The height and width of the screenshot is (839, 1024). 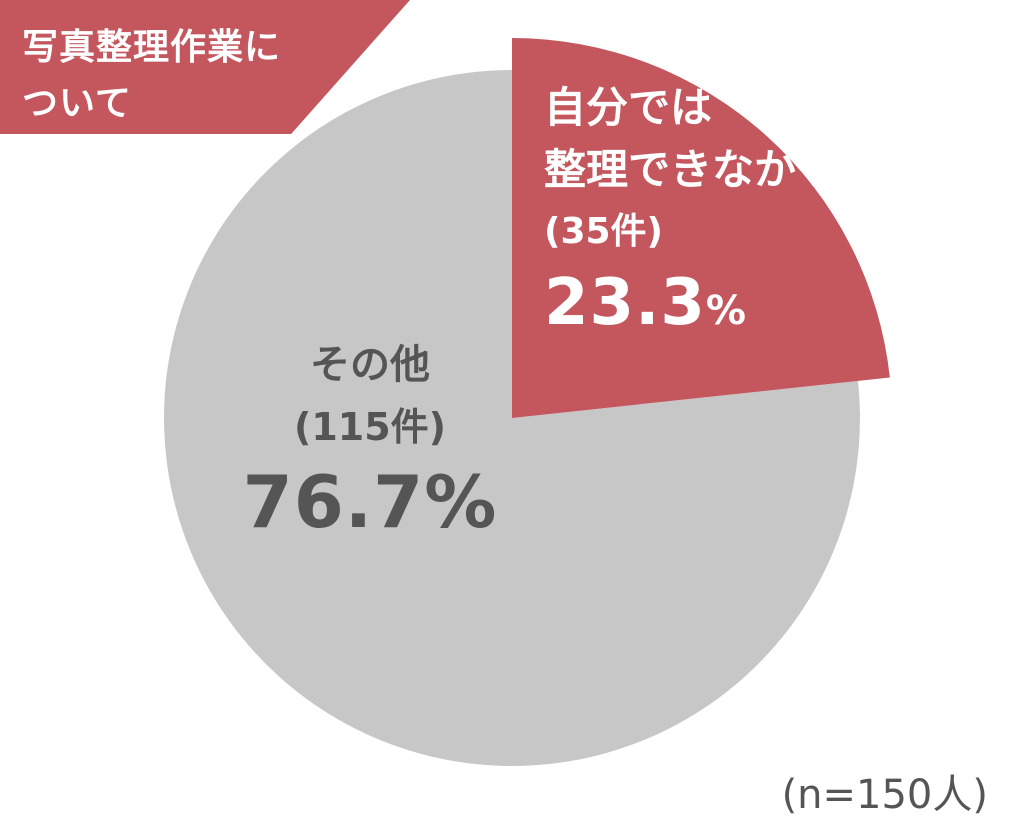 What do you see at coordinates (152, 47) in the screenshot?
I see `title-line-1: 写真整理作業に` at bounding box center [152, 47].